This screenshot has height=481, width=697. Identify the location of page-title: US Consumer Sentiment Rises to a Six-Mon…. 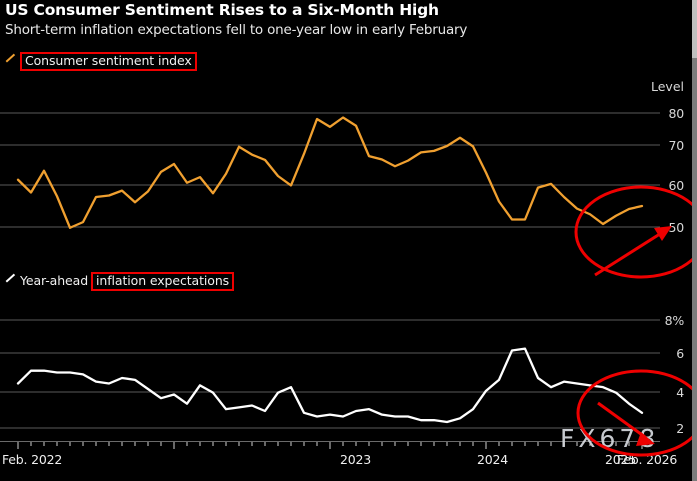
(222, 10).